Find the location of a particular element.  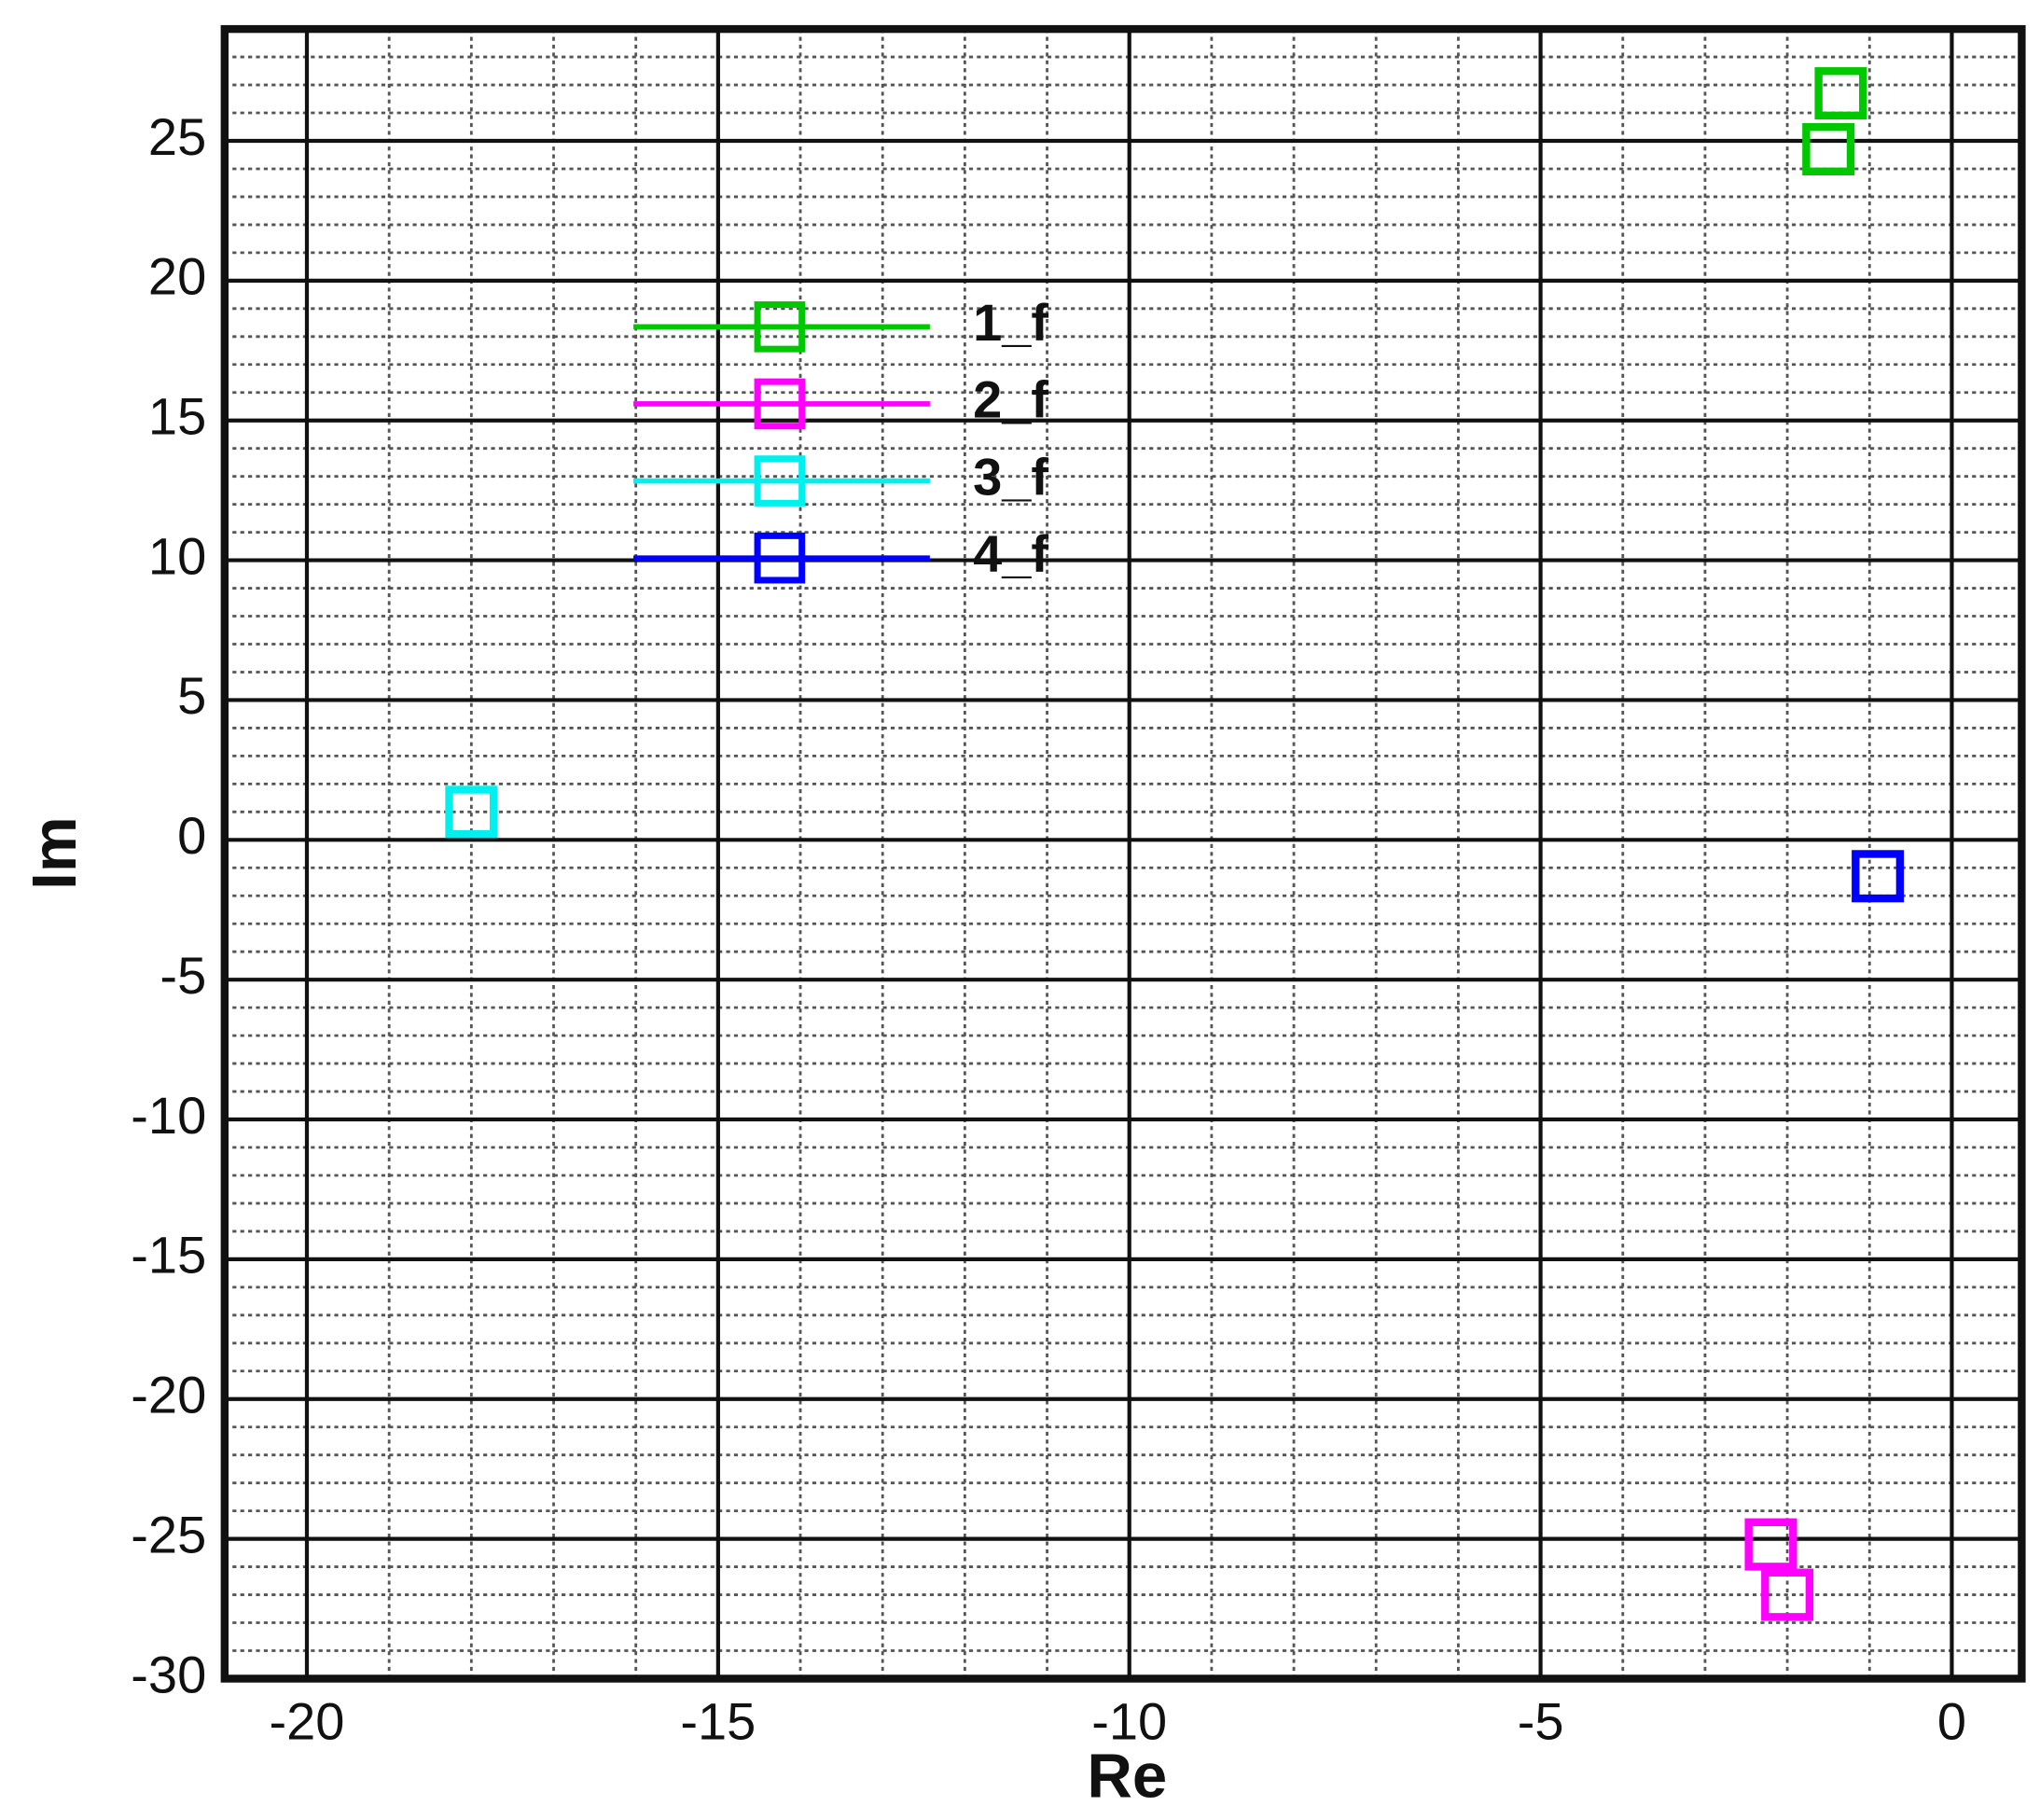

y-tick-label: -25 is located at coordinates (168, 1534).